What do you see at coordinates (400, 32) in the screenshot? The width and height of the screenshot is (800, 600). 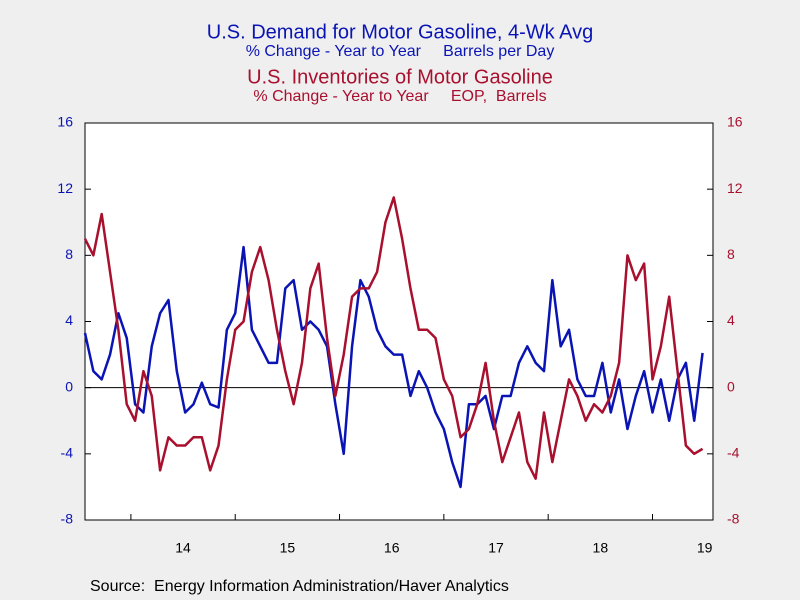 I see `chart-title: U.S. Demand for Motor Gasoline, 4-Wk Avg` at bounding box center [400, 32].